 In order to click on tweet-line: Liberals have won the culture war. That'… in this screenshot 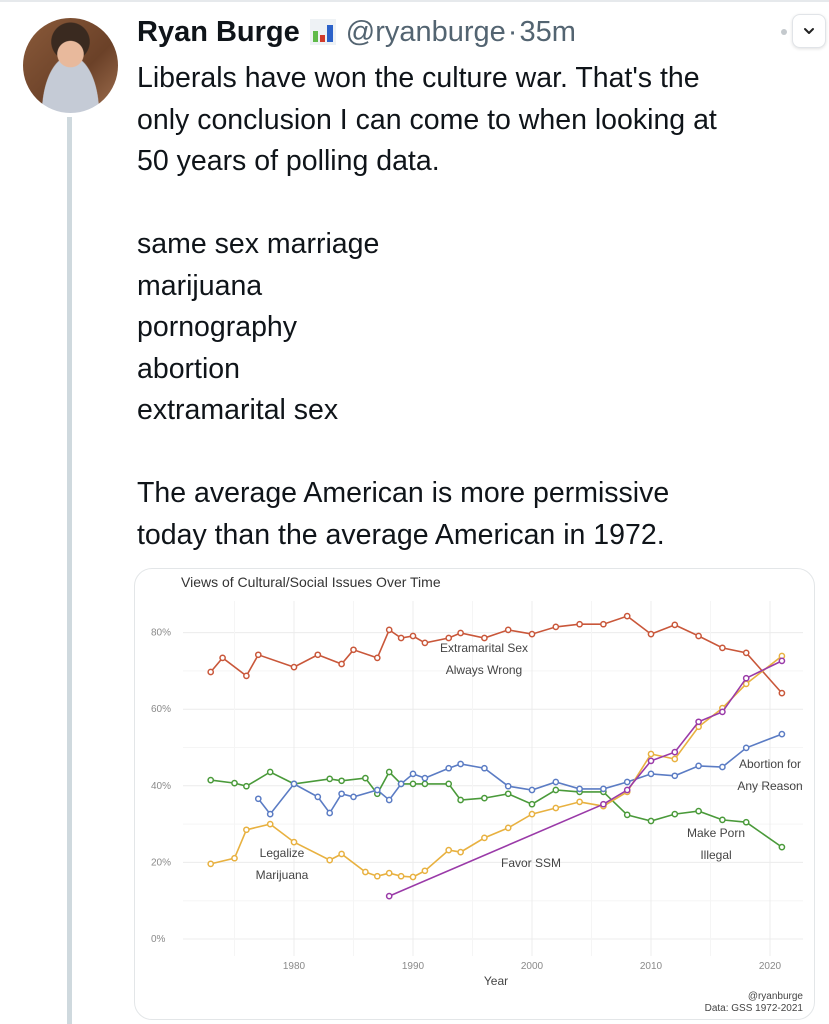, I will do `click(418, 78)`.